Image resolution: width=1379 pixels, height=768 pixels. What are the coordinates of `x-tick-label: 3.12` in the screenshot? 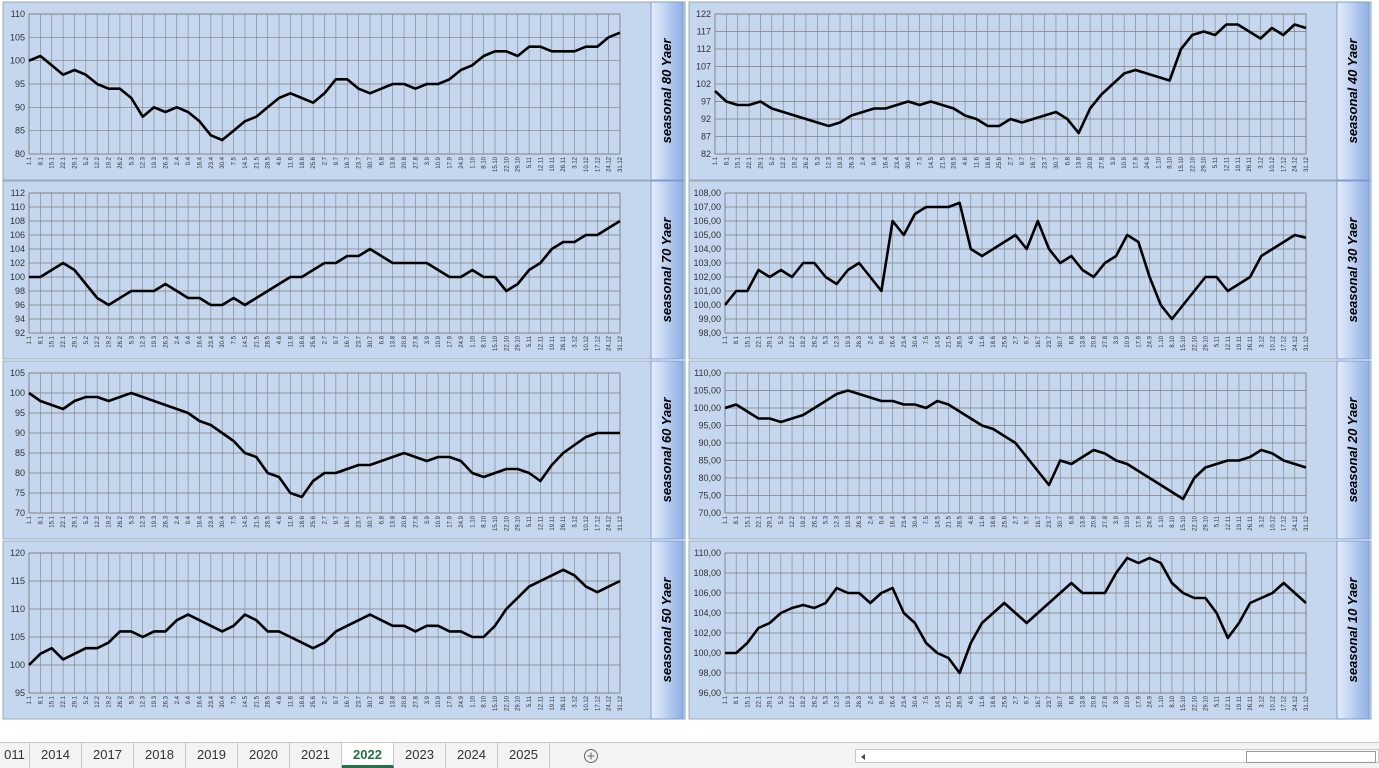 It's located at (576, 341).